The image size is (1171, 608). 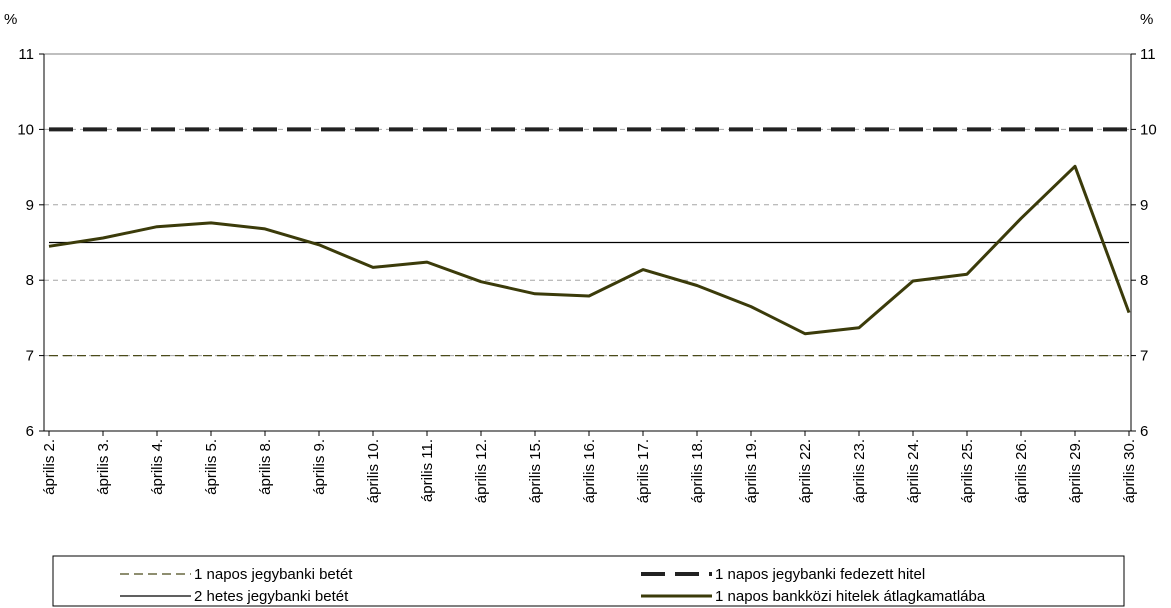 What do you see at coordinates (273, 574) in the screenshot?
I see `legend-label: 1 napos jegybanki betét` at bounding box center [273, 574].